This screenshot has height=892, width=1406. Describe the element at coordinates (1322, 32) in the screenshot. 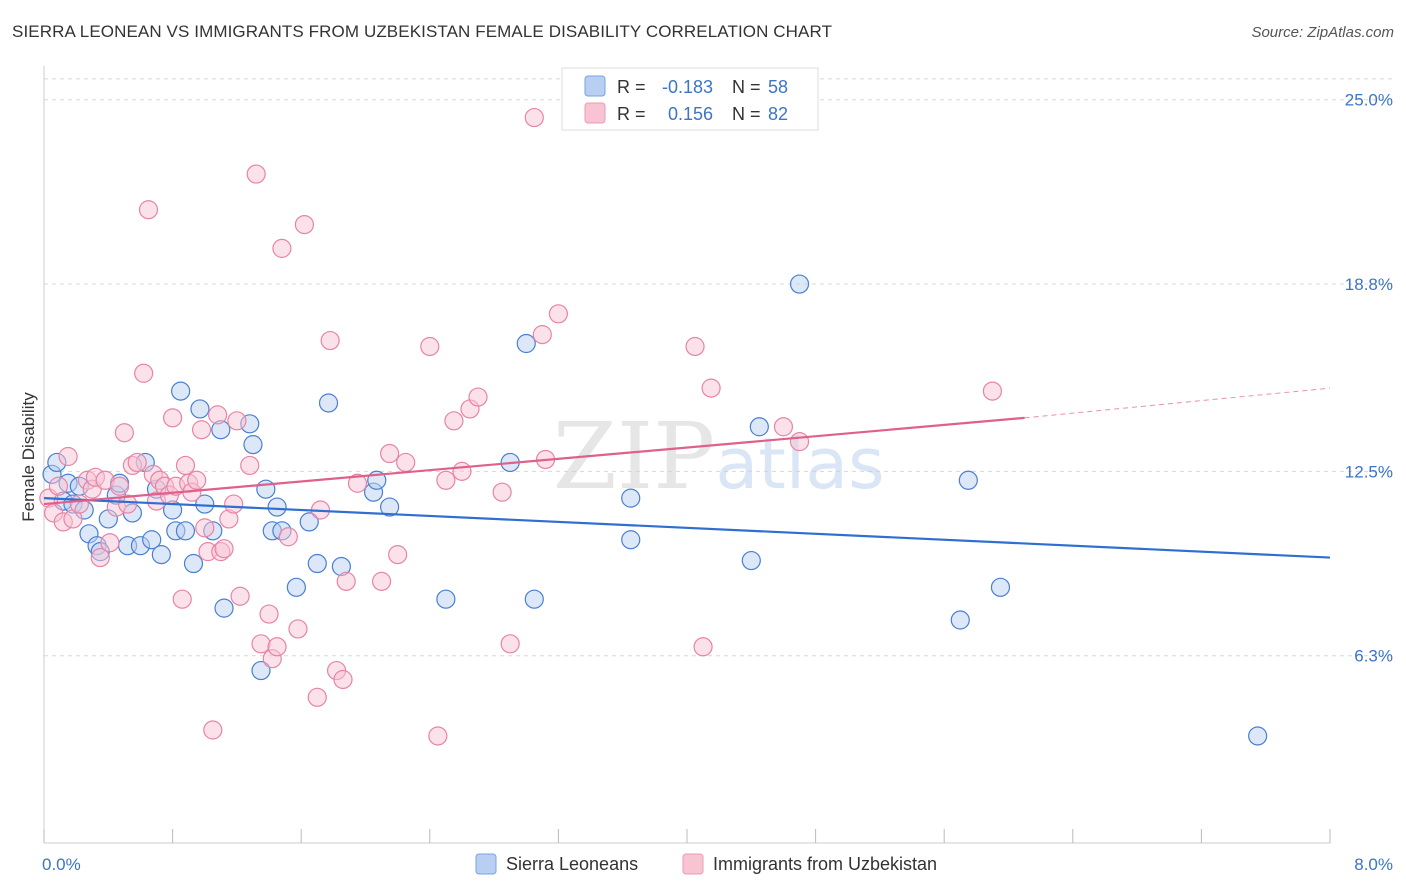

I see `source-label: Source: ZipAtlas.com` at that location.